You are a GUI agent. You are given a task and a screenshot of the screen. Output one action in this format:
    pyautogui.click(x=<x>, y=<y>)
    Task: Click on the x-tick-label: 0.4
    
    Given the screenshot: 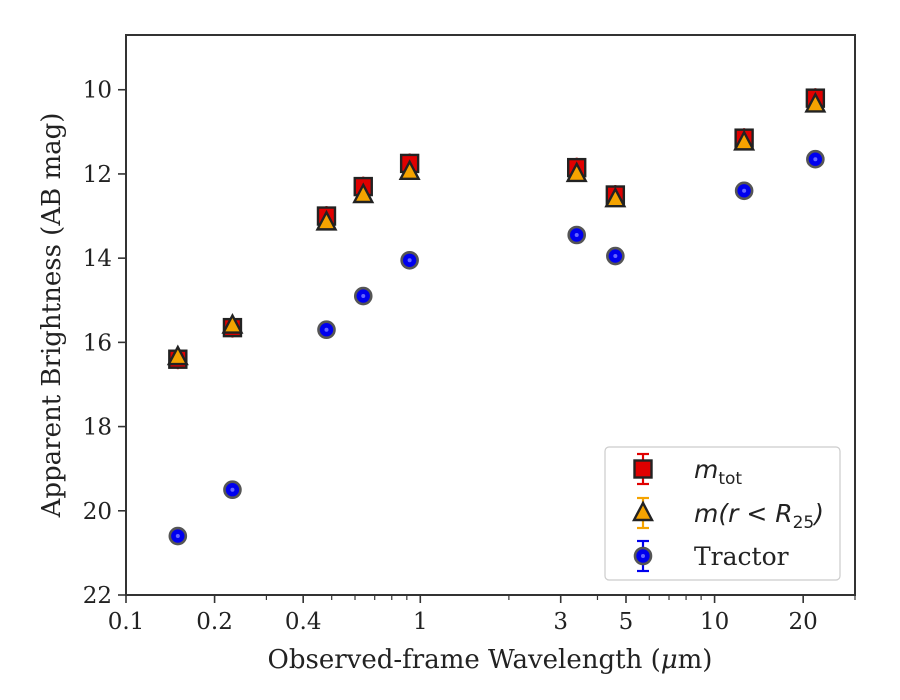 What is the action you would take?
    pyautogui.click(x=303, y=622)
    